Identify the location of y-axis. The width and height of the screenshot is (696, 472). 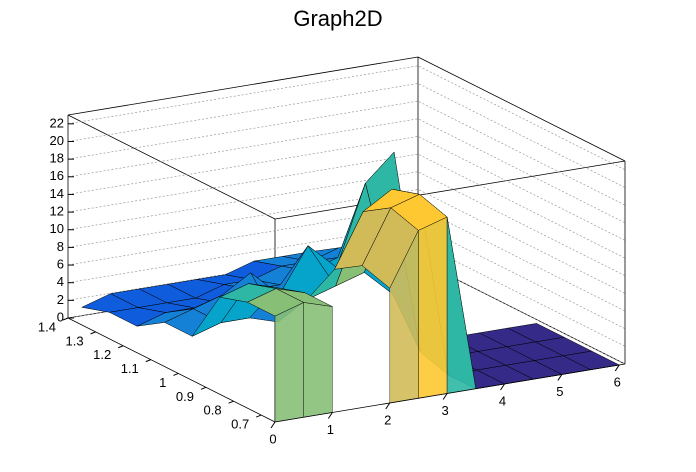
(171, 370).